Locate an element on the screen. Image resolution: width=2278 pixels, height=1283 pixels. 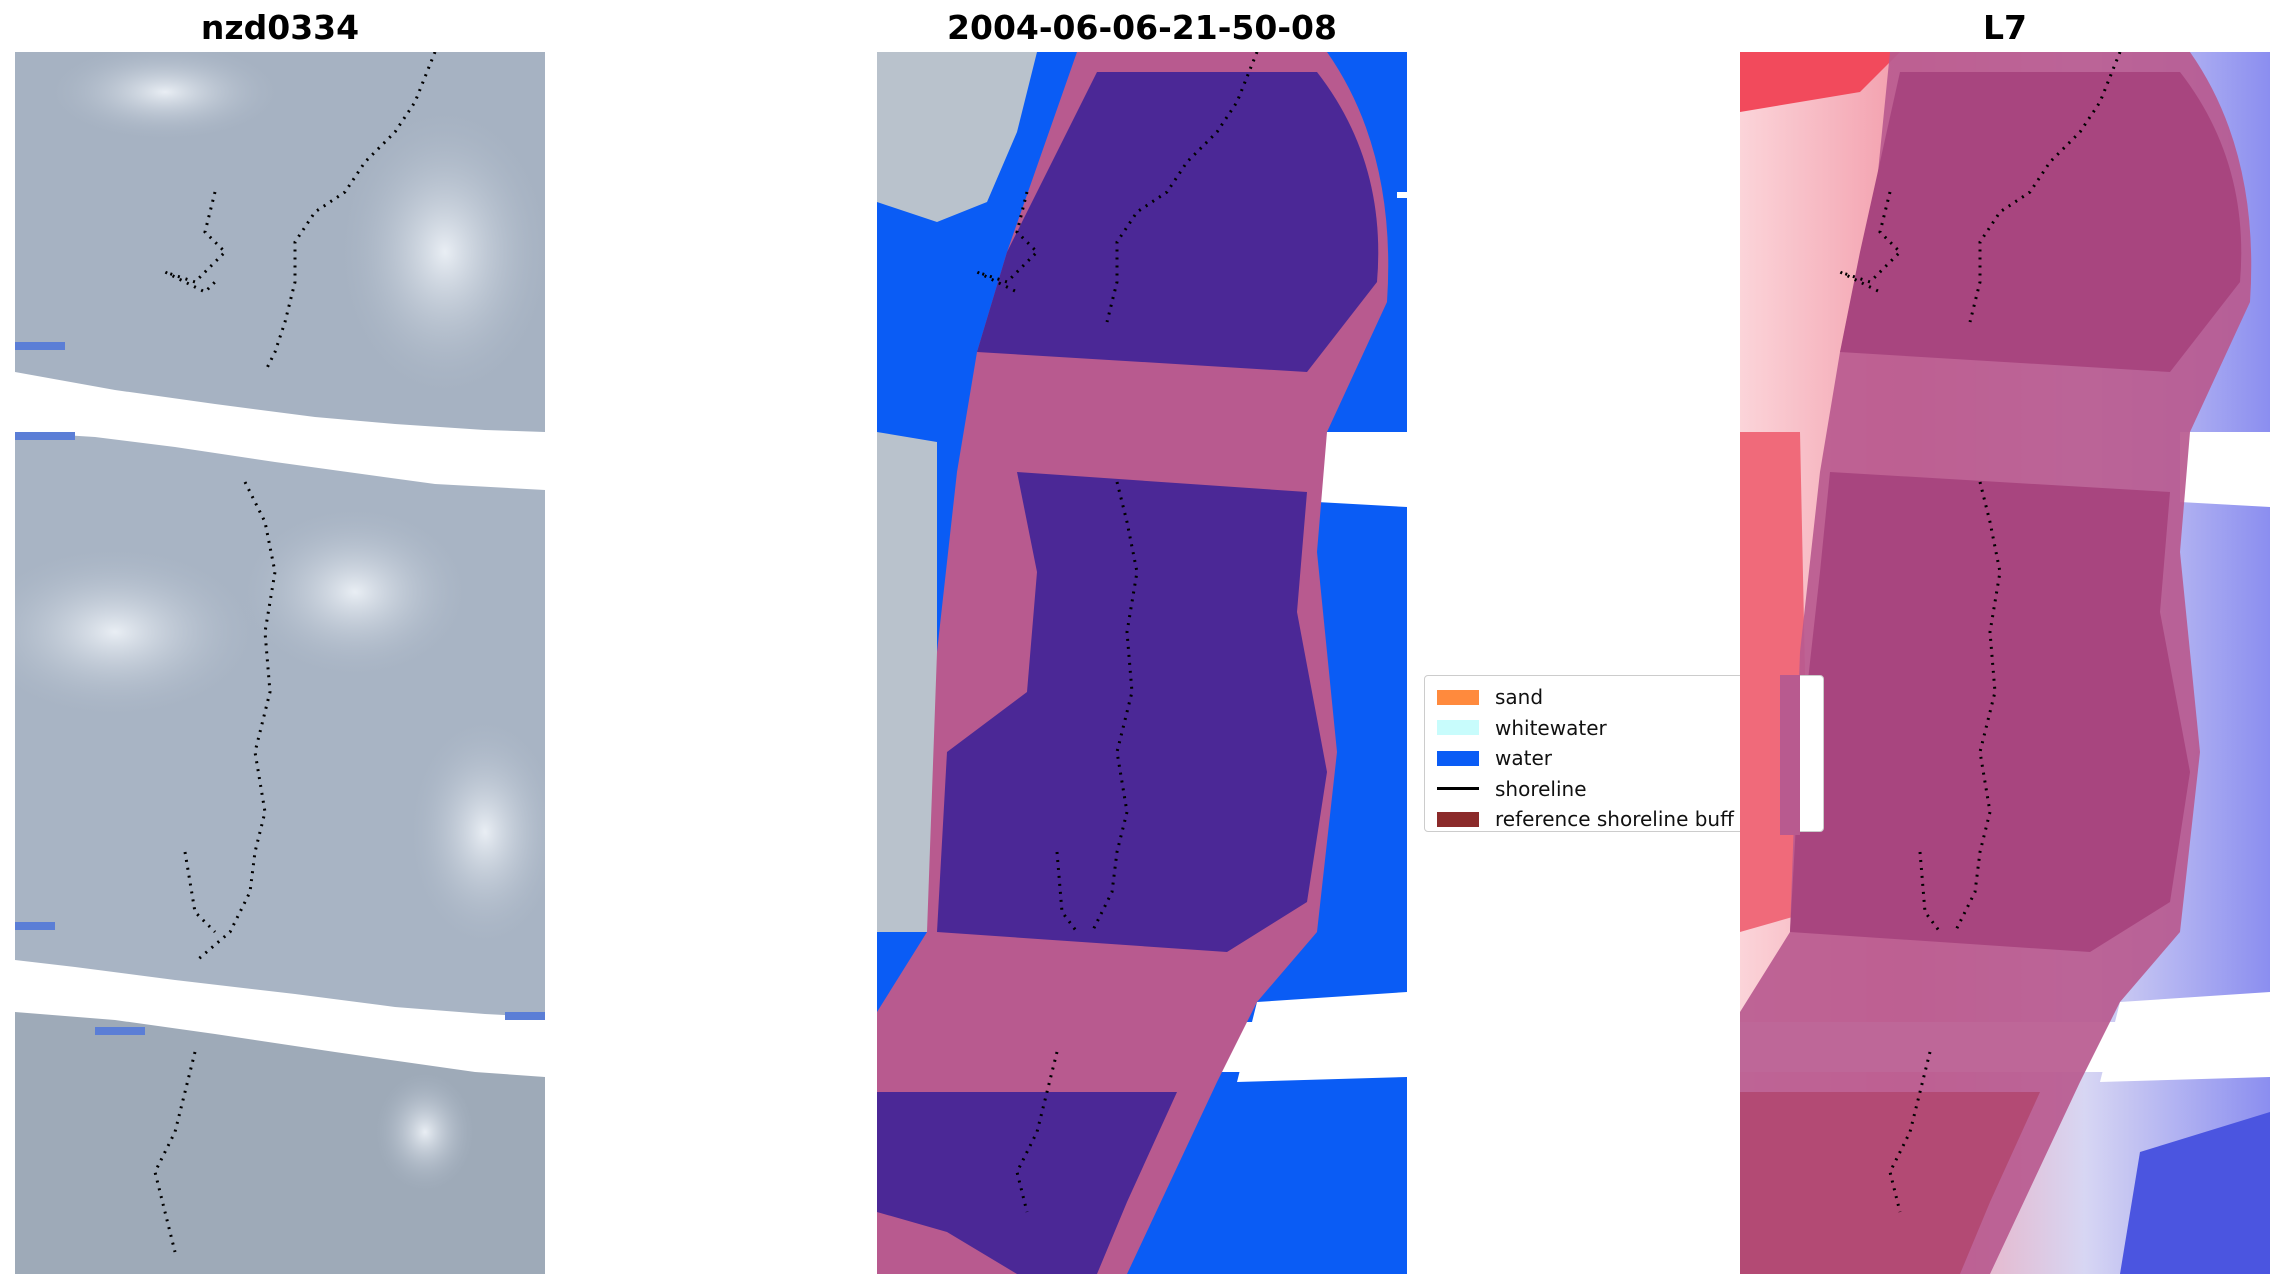
sand-swatch is located at coordinates (1458, 697).